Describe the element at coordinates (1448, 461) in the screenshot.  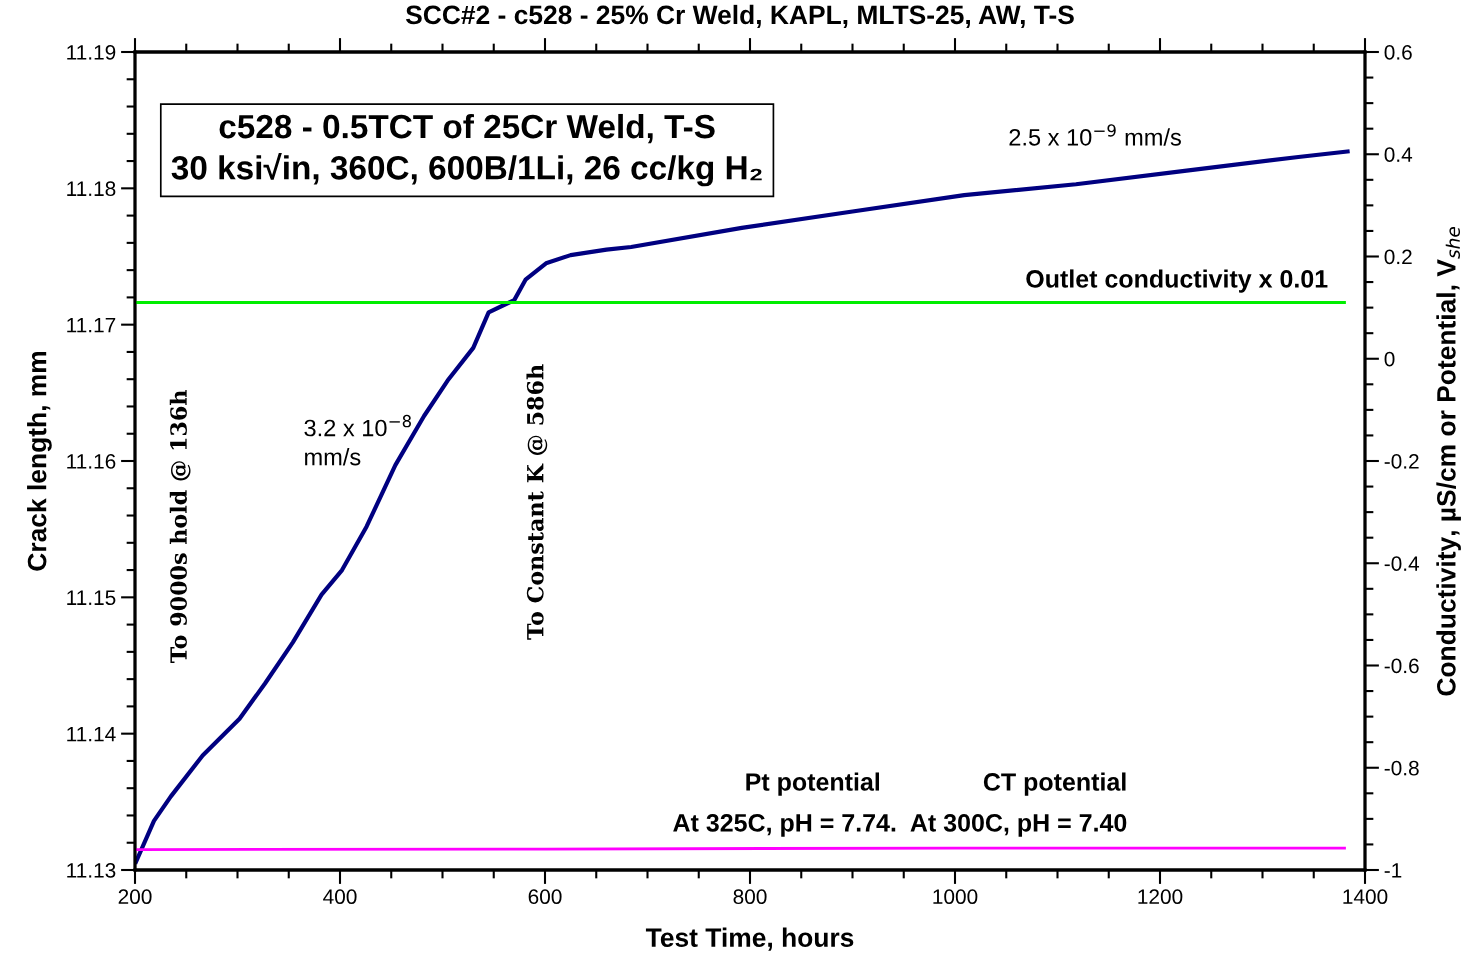
I see `y2-axis-title: Conductivity, µS/cm or Potential, V$_{she}$` at that location.